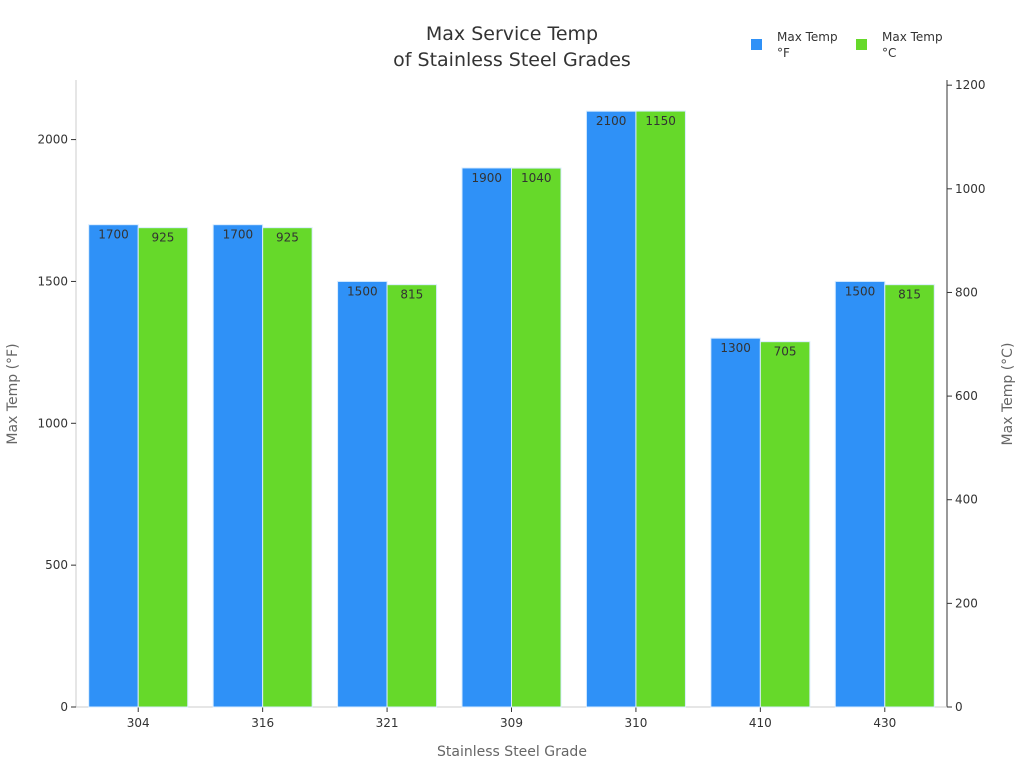 This screenshot has width=1024, height=772. Describe the element at coordinates (138, 723) in the screenshot. I see `x-tick-label: 304` at that location.